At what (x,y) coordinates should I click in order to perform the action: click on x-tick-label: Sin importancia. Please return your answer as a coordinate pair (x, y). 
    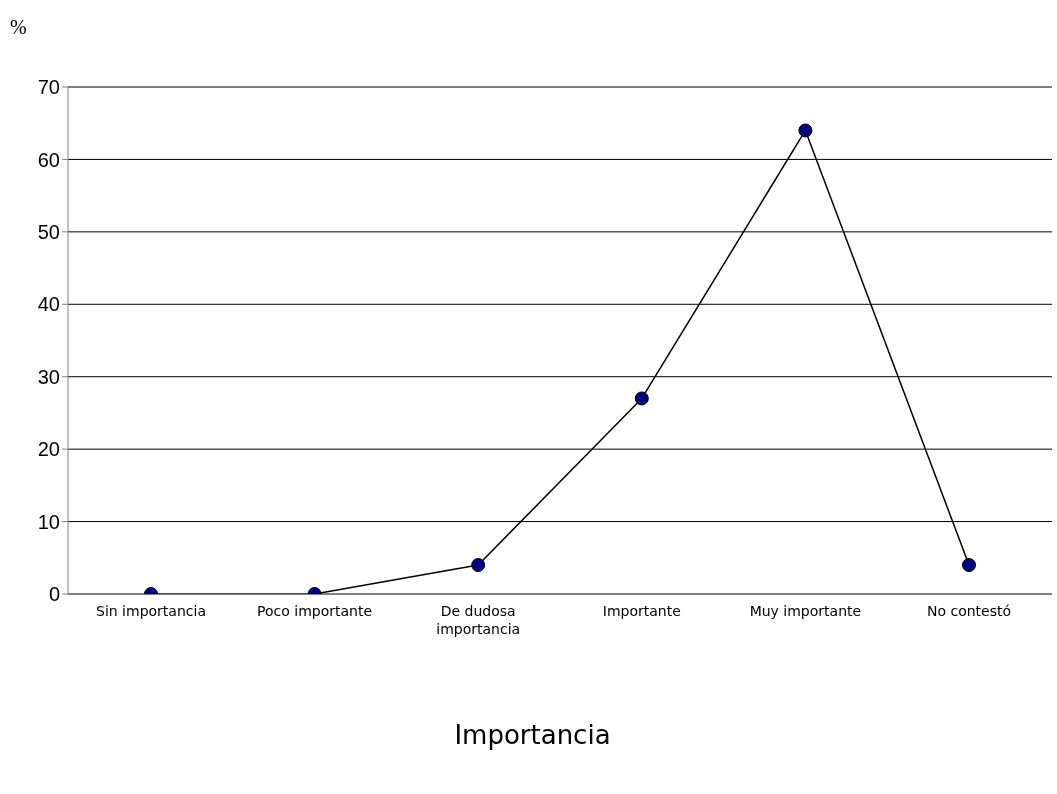
    Looking at the image, I should click on (151, 611).